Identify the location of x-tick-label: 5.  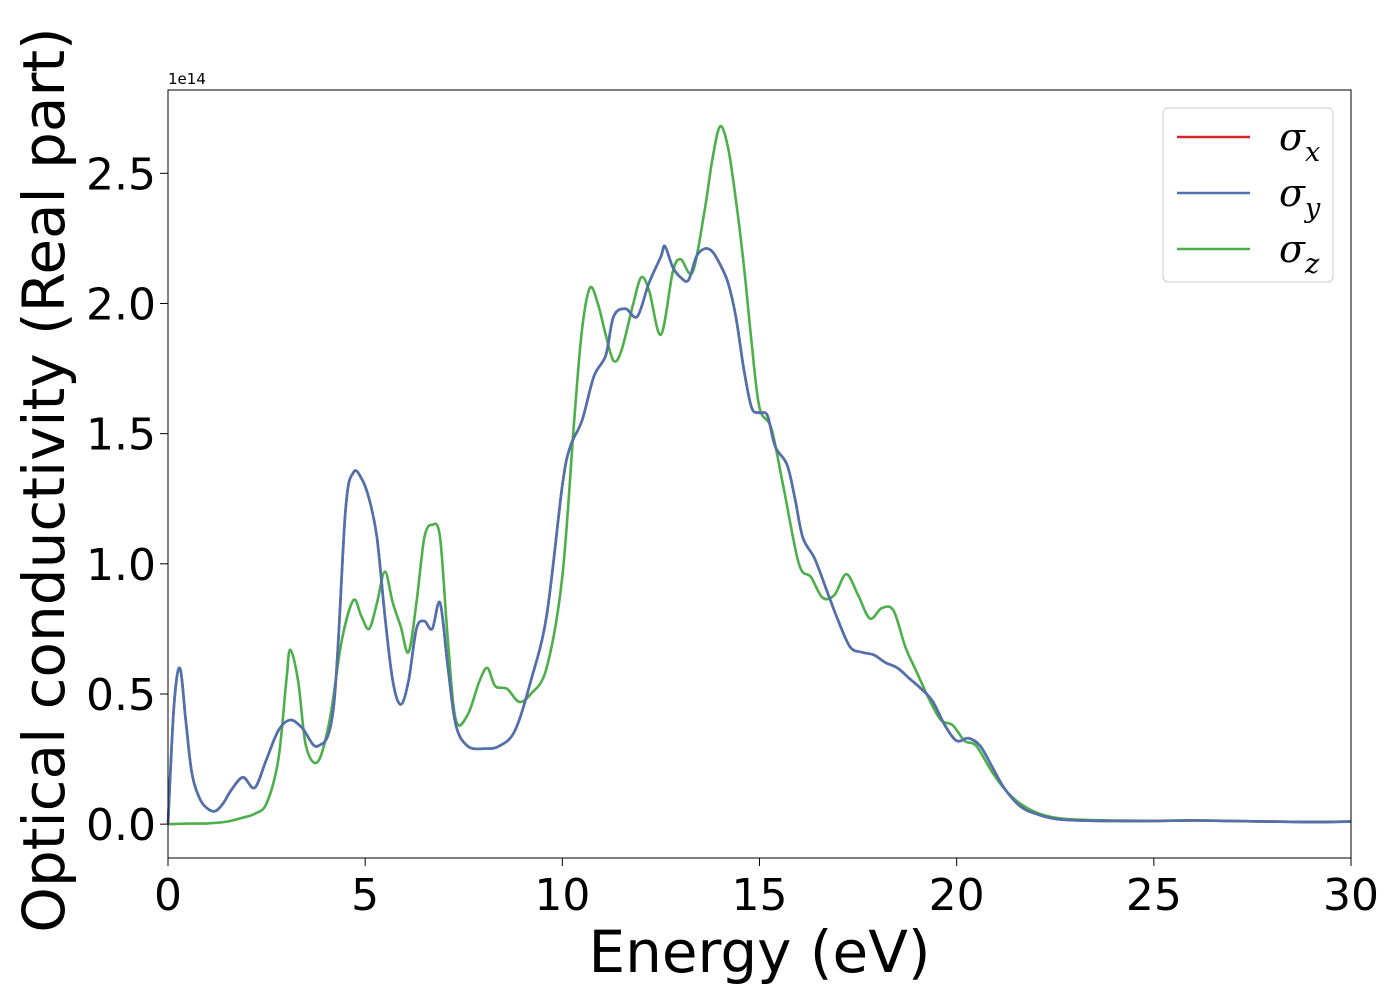
(365, 895).